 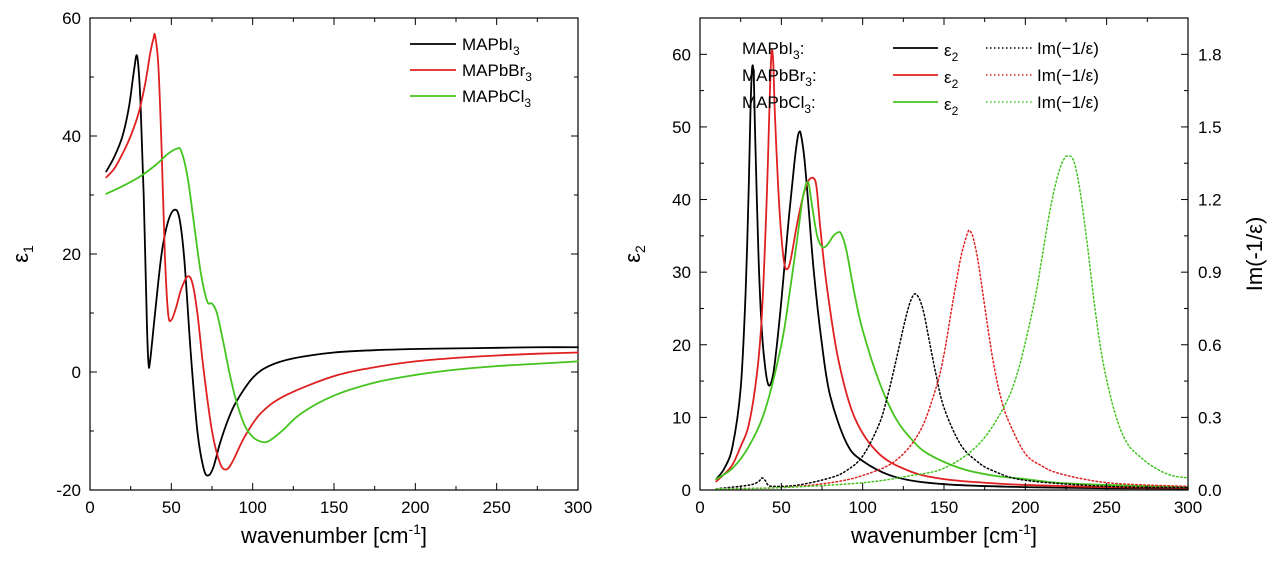 What do you see at coordinates (1210, 272) in the screenshot?
I see `y2-tick-label: 0.9` at bounding box center [1210, 272].